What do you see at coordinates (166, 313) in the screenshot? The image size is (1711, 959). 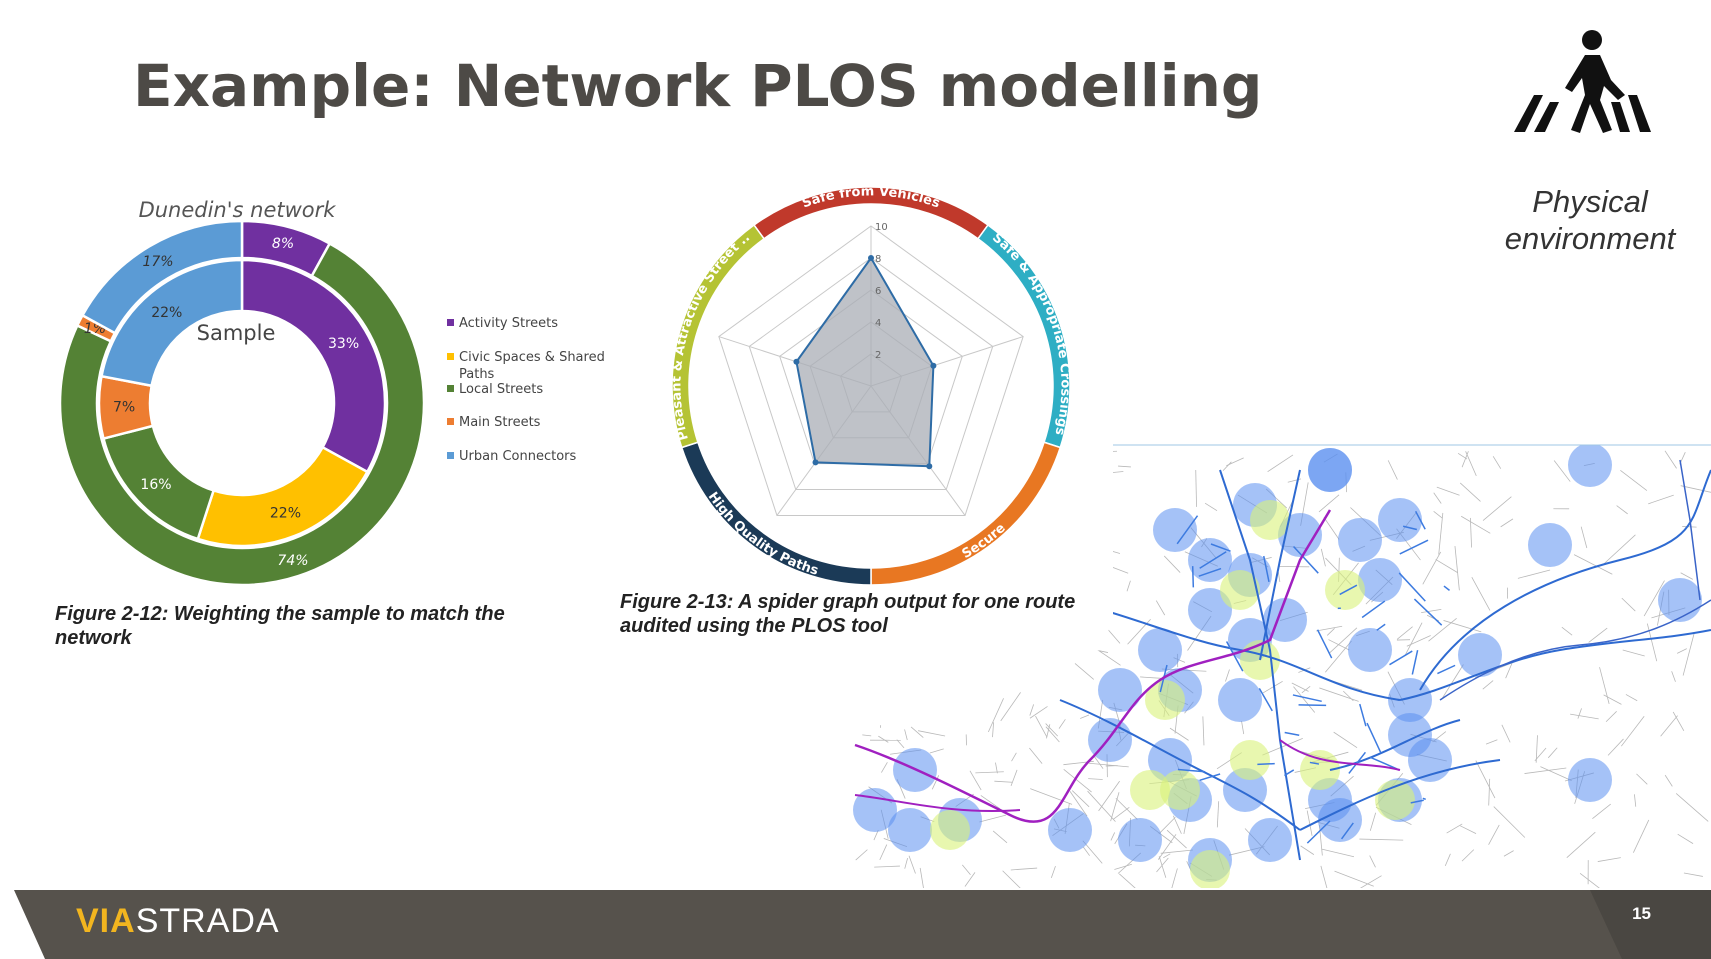 I see `donut-inner-label-4: 22%` at bounding box center [166, 313].